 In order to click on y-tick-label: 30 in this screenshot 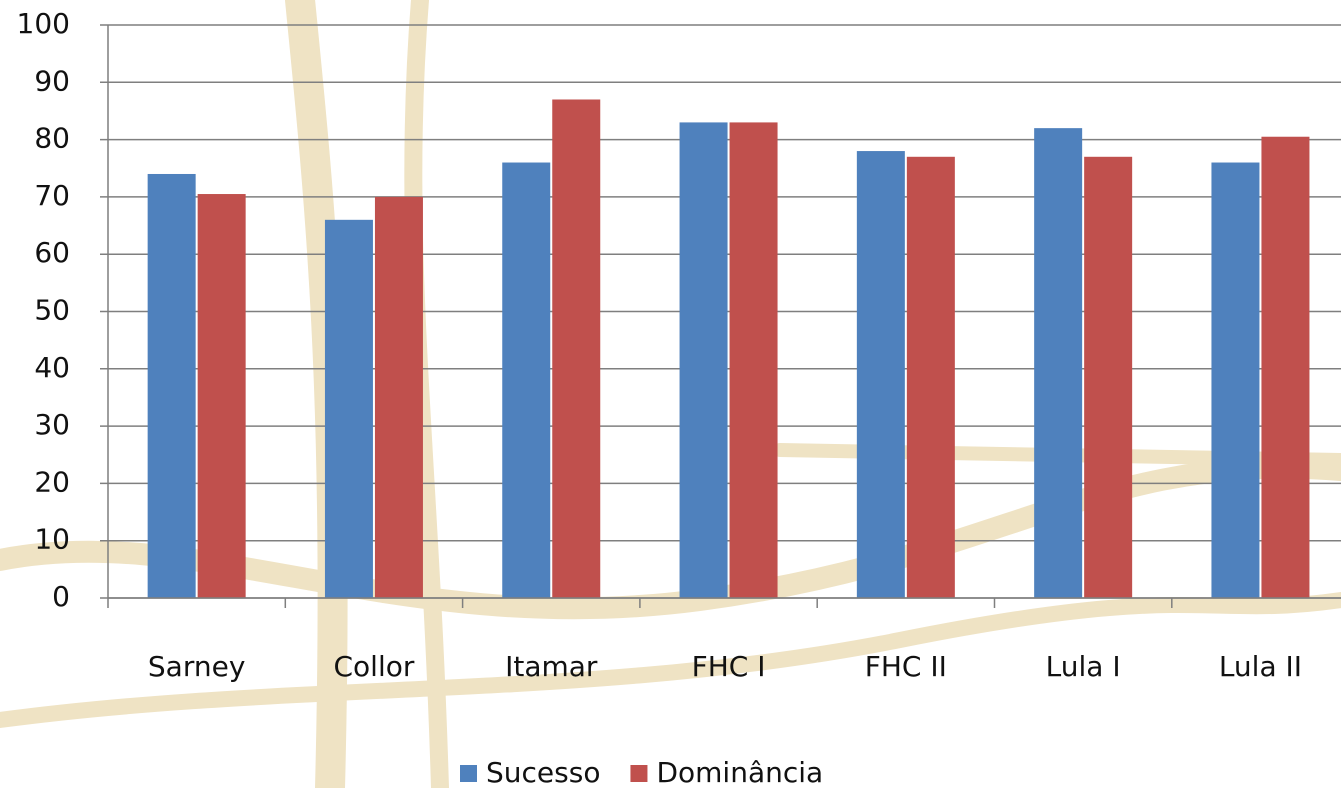, I will do `click(52, 424)`.